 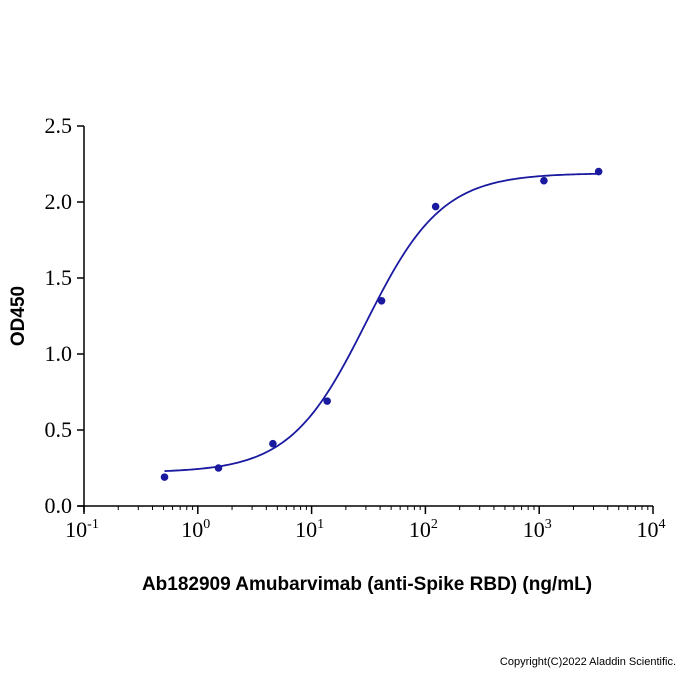 What do you see at coordinates (59, 277) in the screenshot?
I see `y-tick-label: 1.5` at bounding box center [59, 277].